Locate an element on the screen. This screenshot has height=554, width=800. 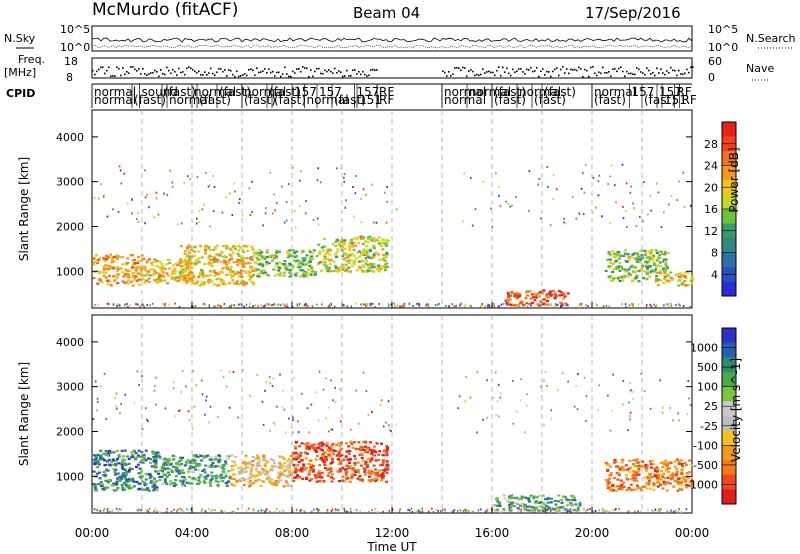
freq-panel is located at coordinates (392, 68).